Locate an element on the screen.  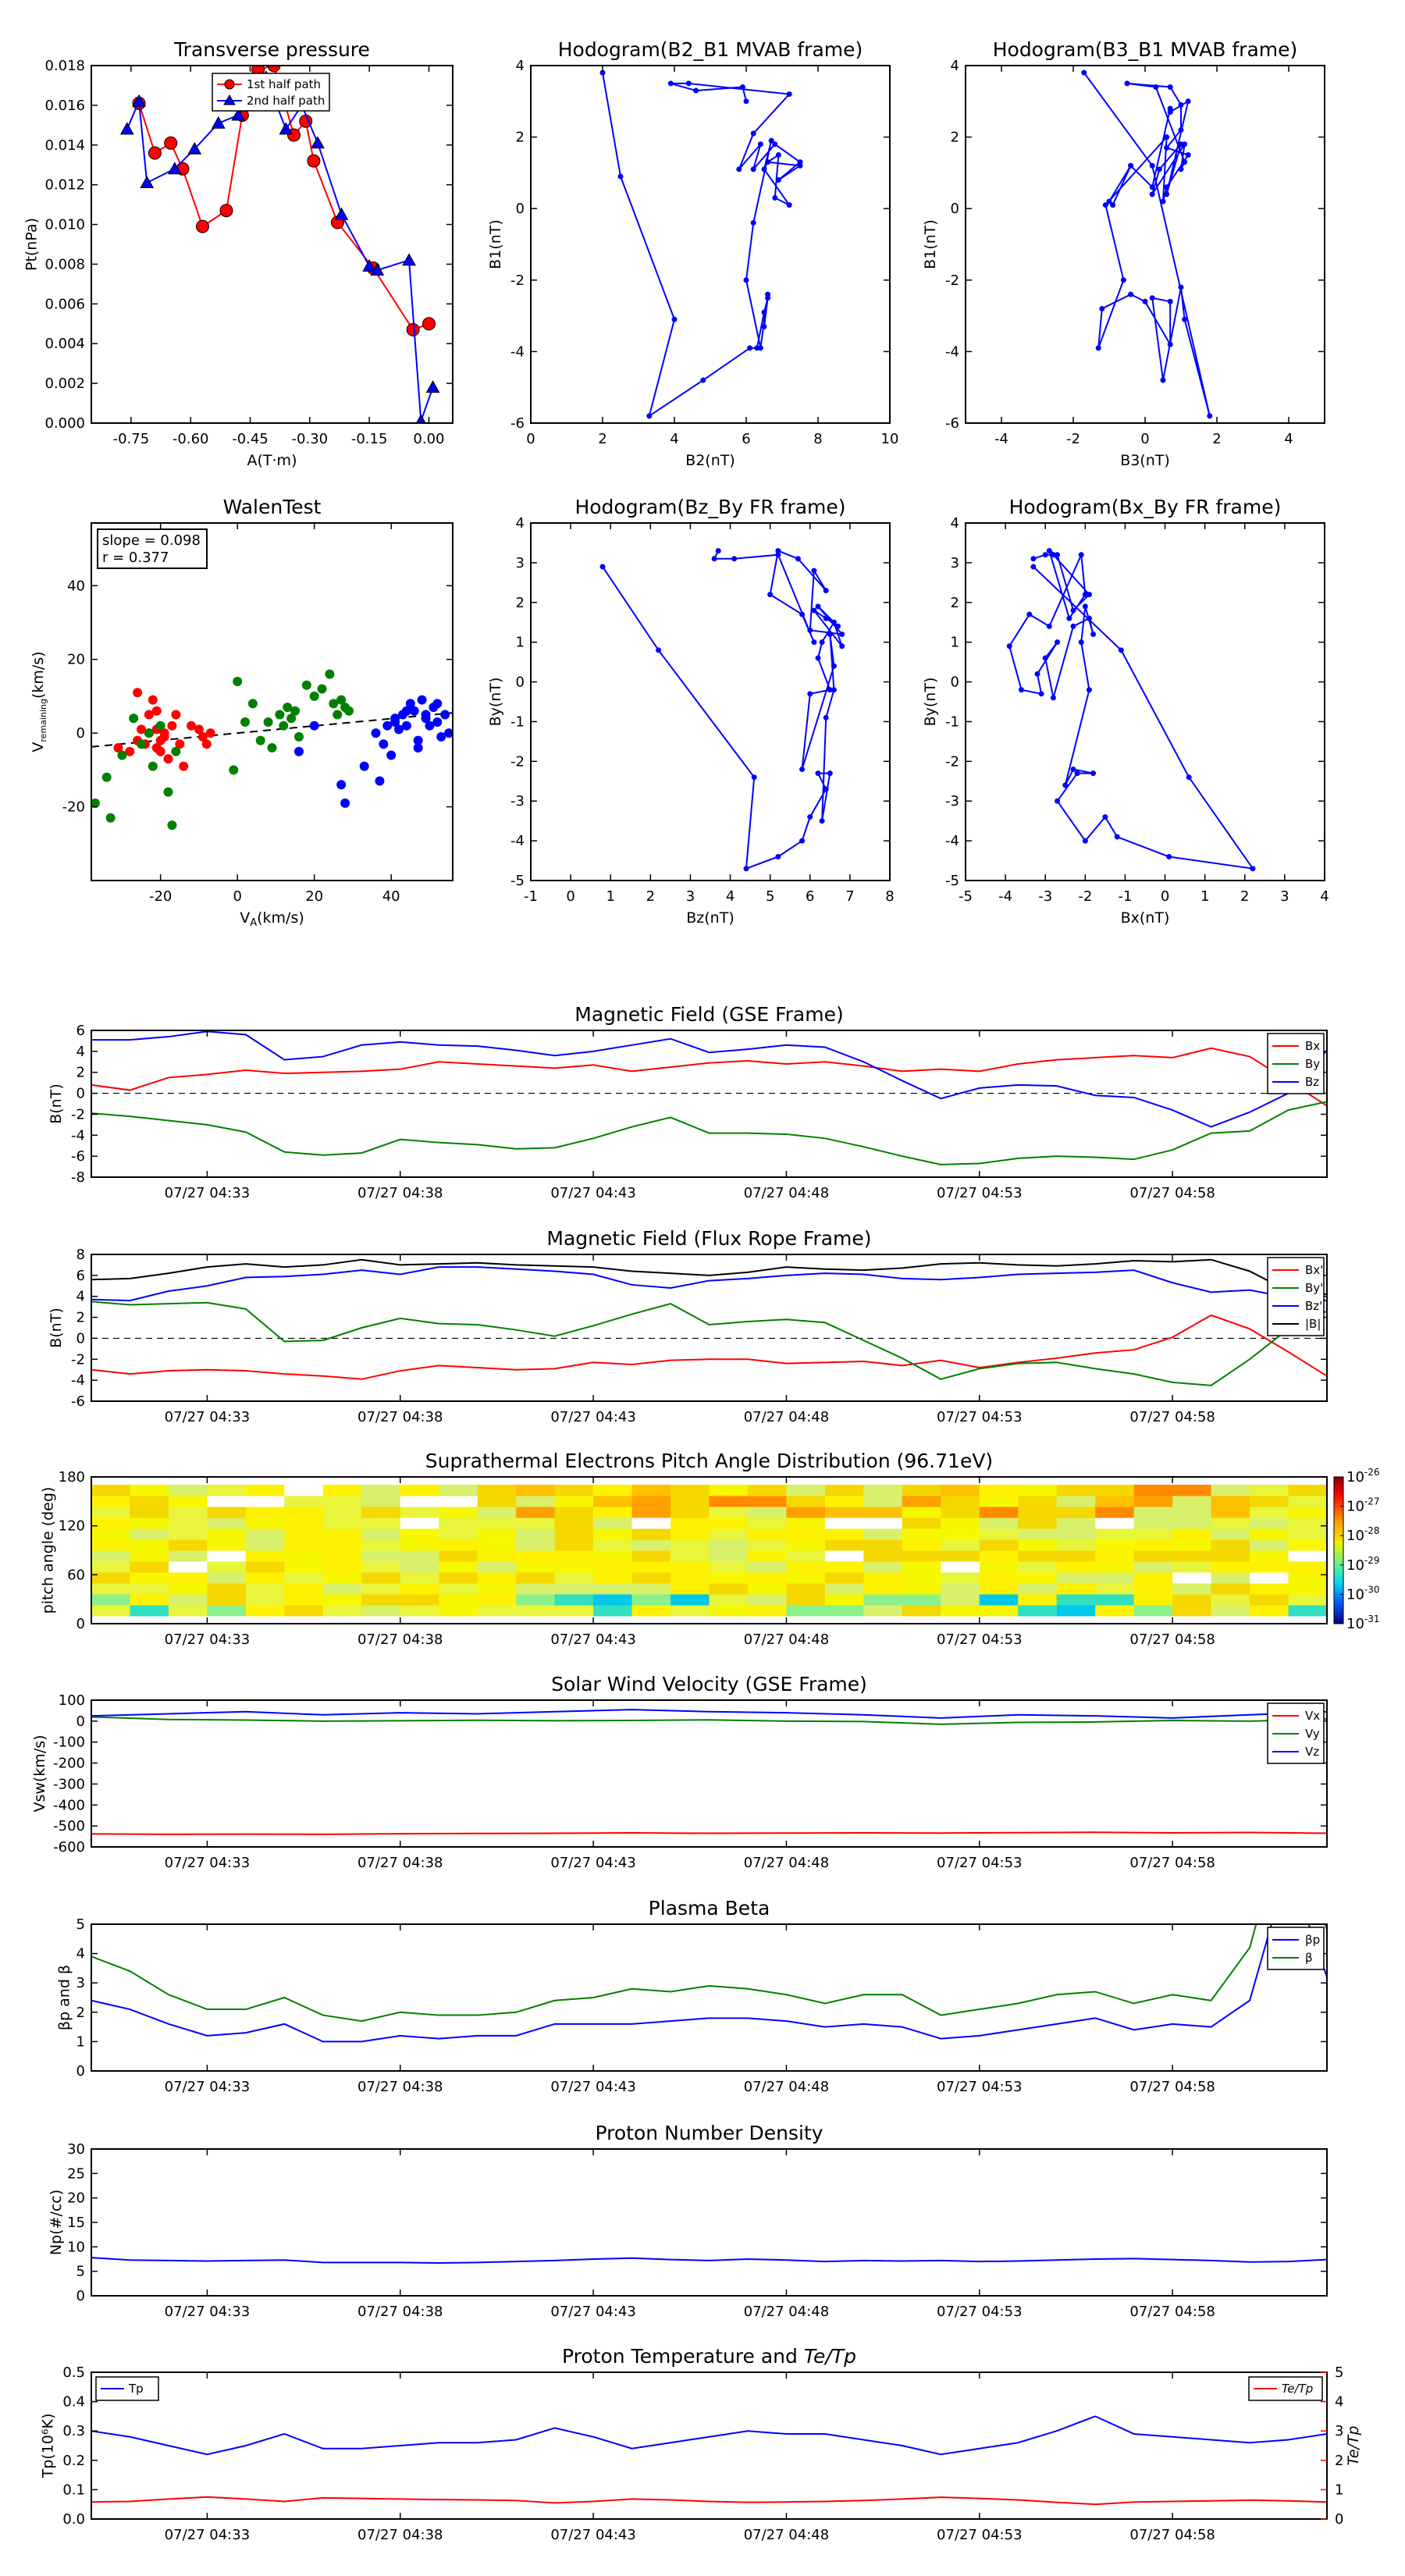
pad-colorbar is located at coordinates (1339, 1550).